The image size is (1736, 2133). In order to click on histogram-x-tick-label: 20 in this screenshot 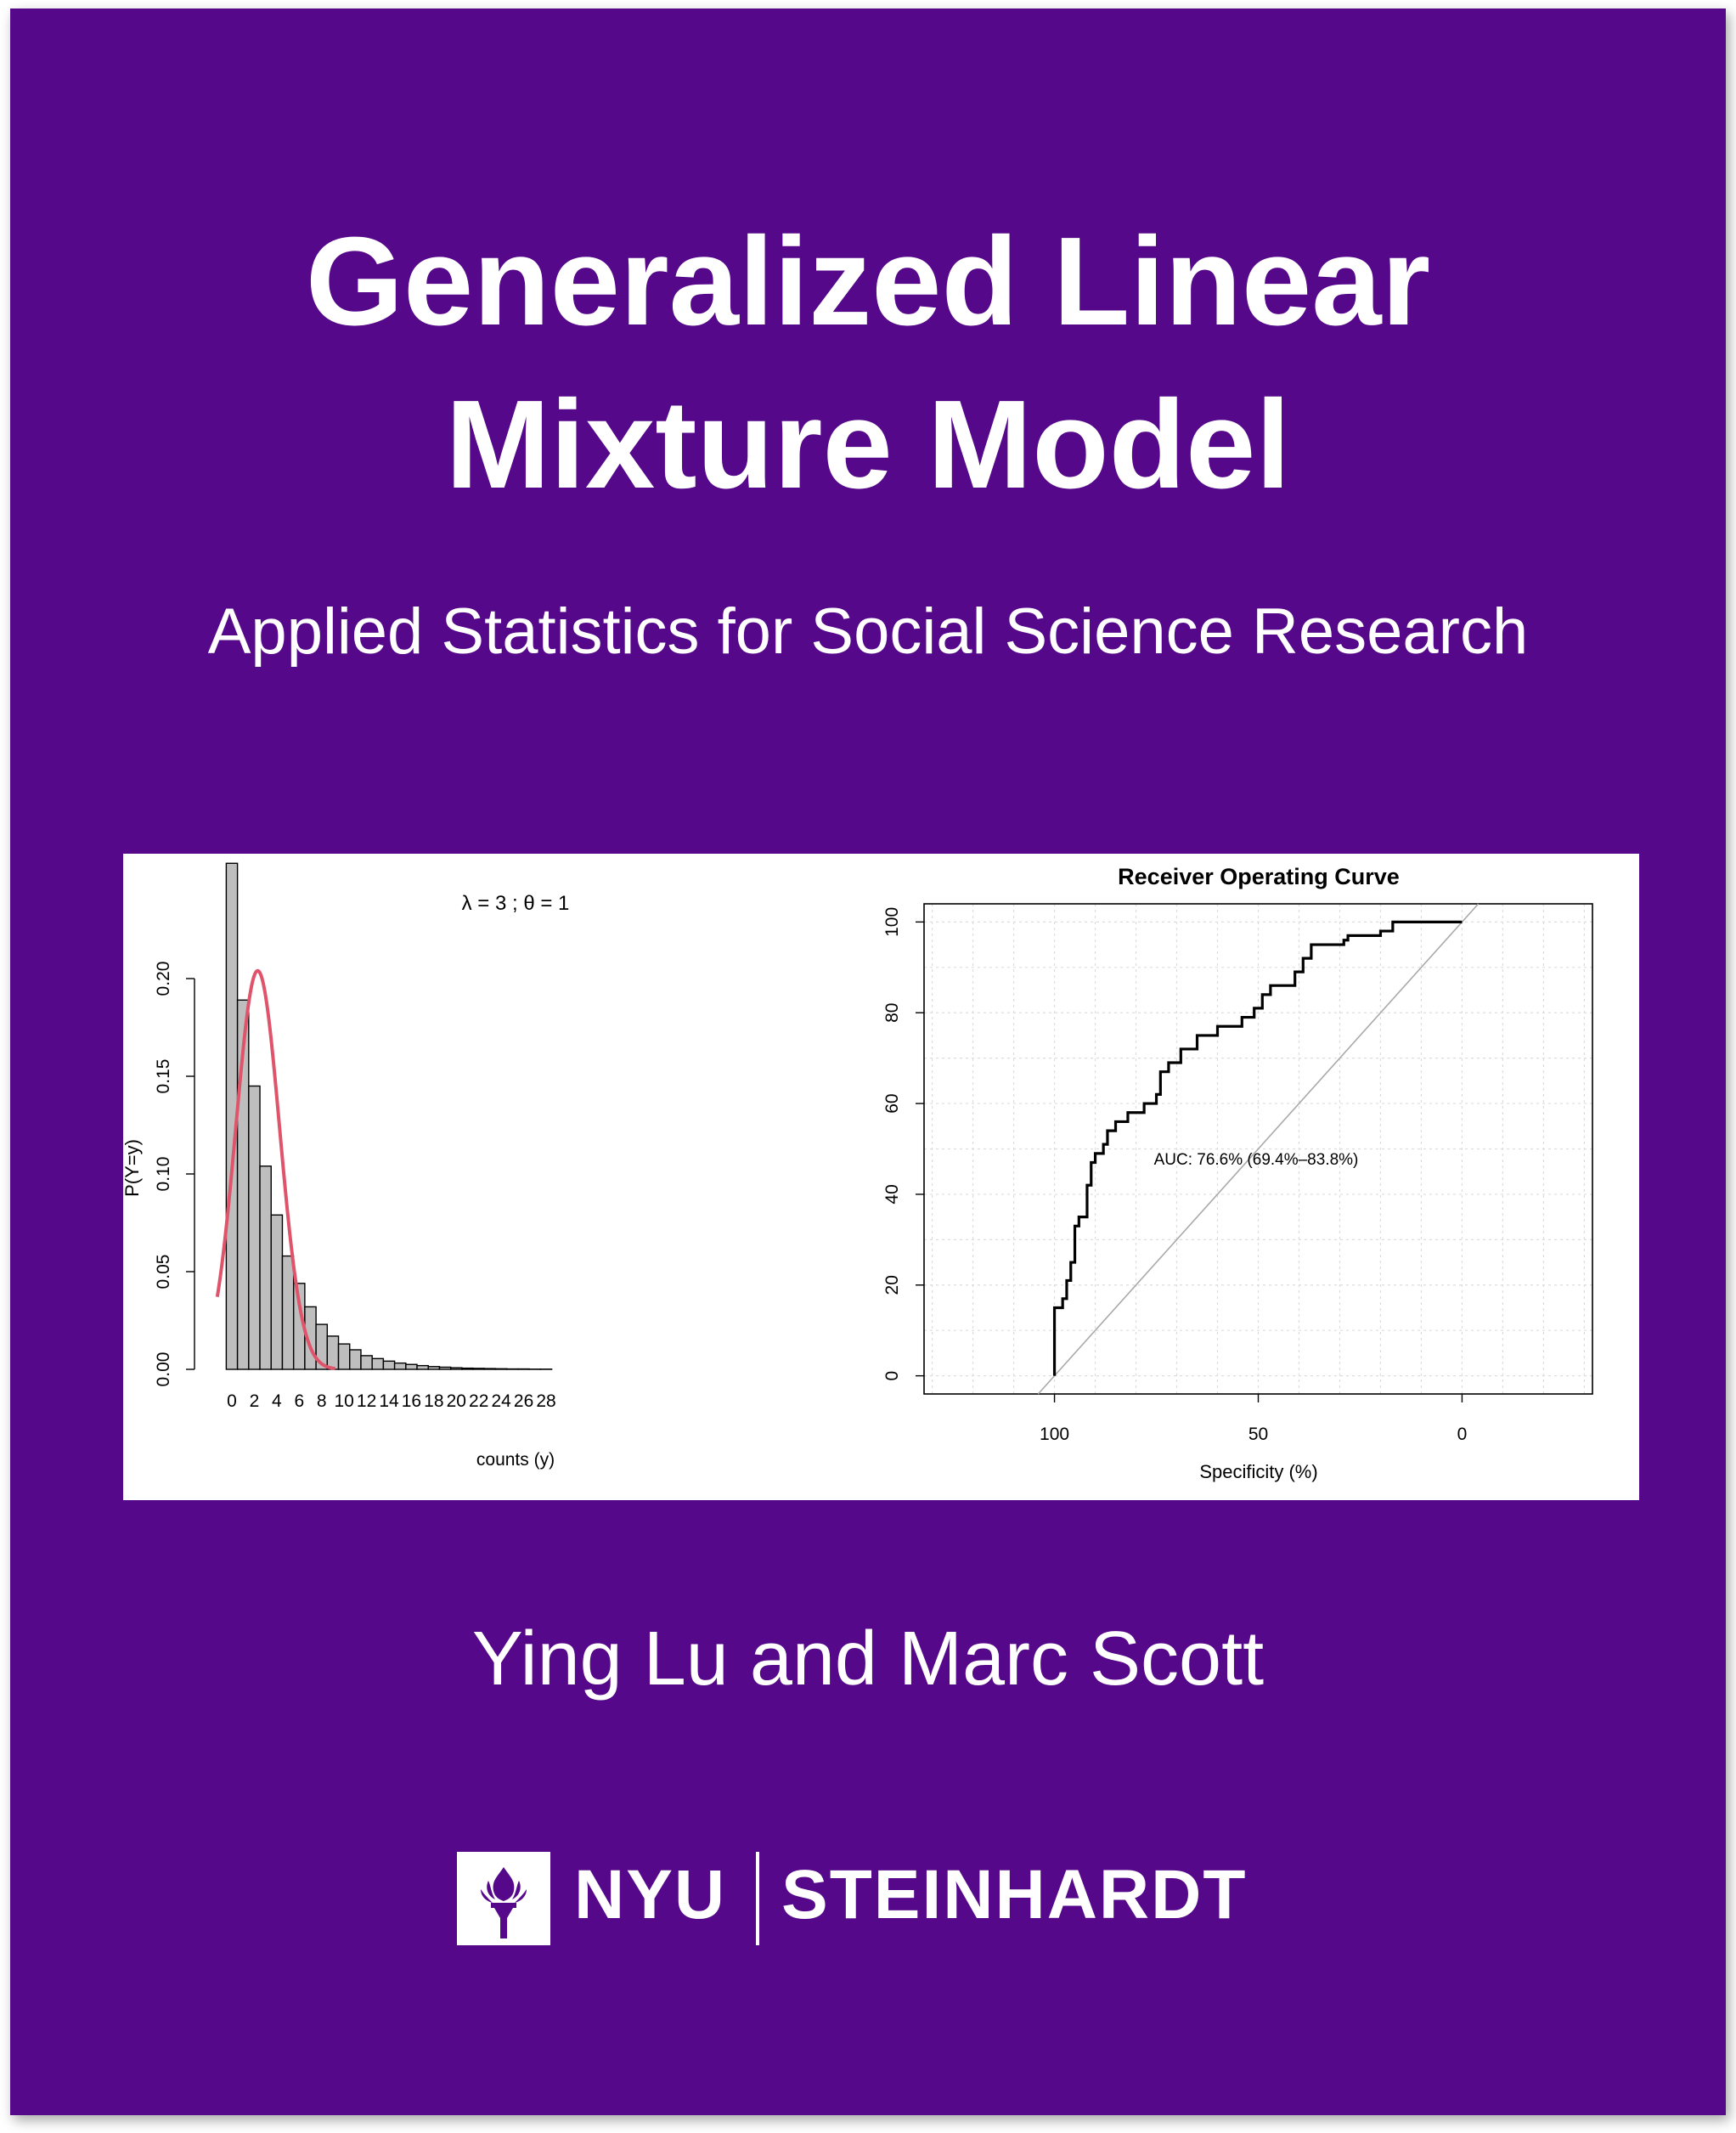, I will do `click(456, 1401)`.